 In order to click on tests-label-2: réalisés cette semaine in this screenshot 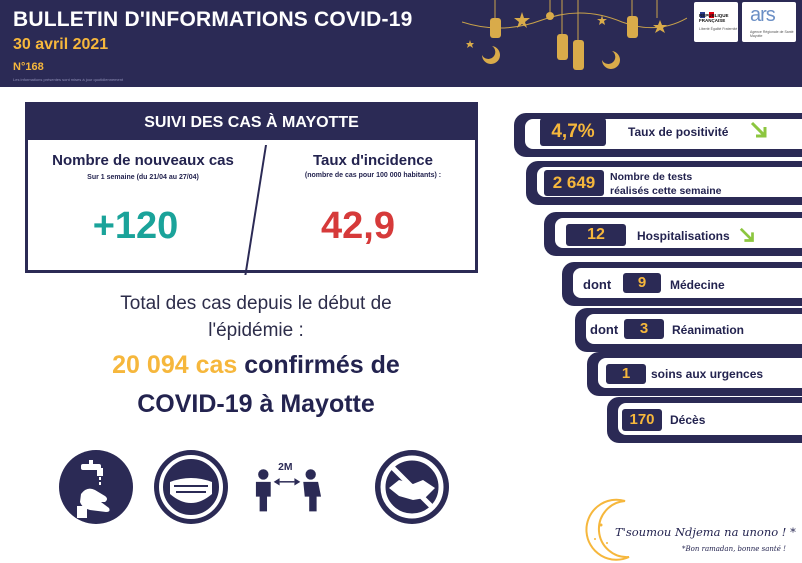, I will do `click(666, 191)`.